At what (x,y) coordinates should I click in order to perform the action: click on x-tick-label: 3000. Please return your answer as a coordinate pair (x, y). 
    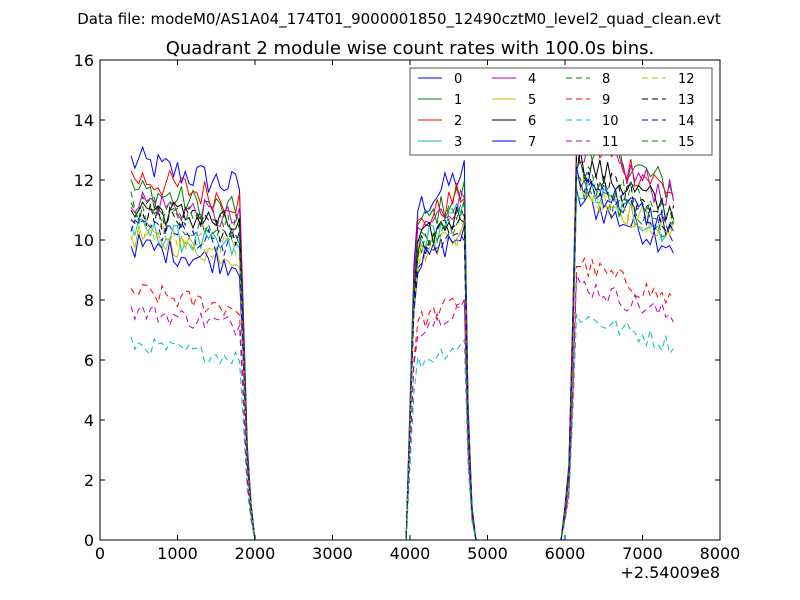
    Looking at the image, I should click on (332, 553).